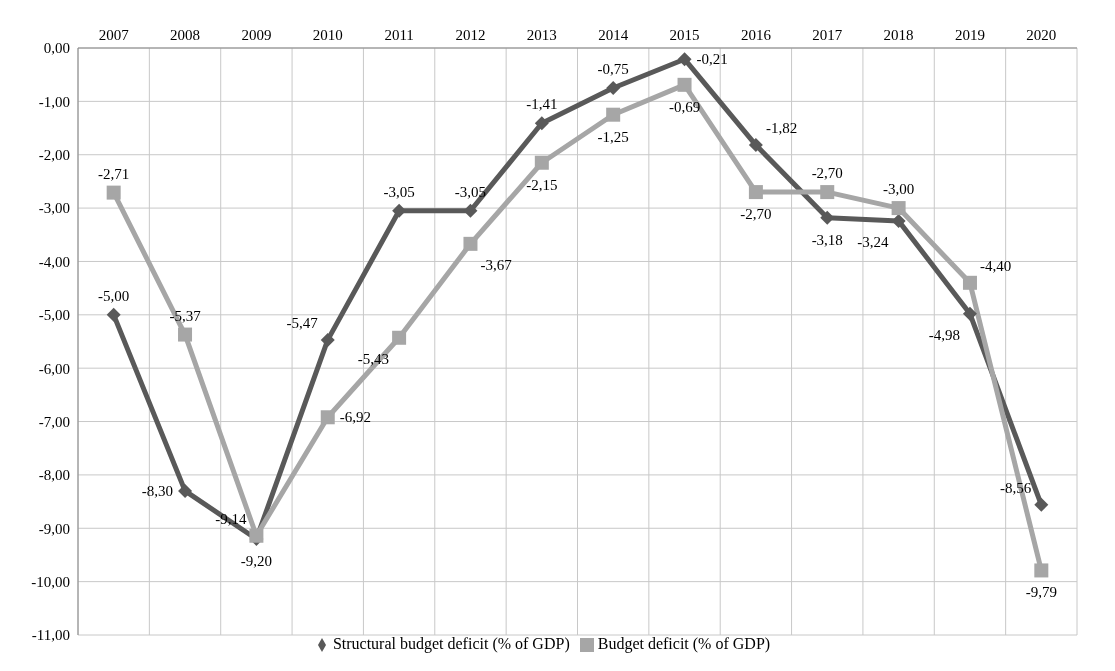 The image size is (1115, 671). What do you see at coordinates (256, 560) in the screenshot?
I see `data-label: -9,20` at bounding box center [256, 560].